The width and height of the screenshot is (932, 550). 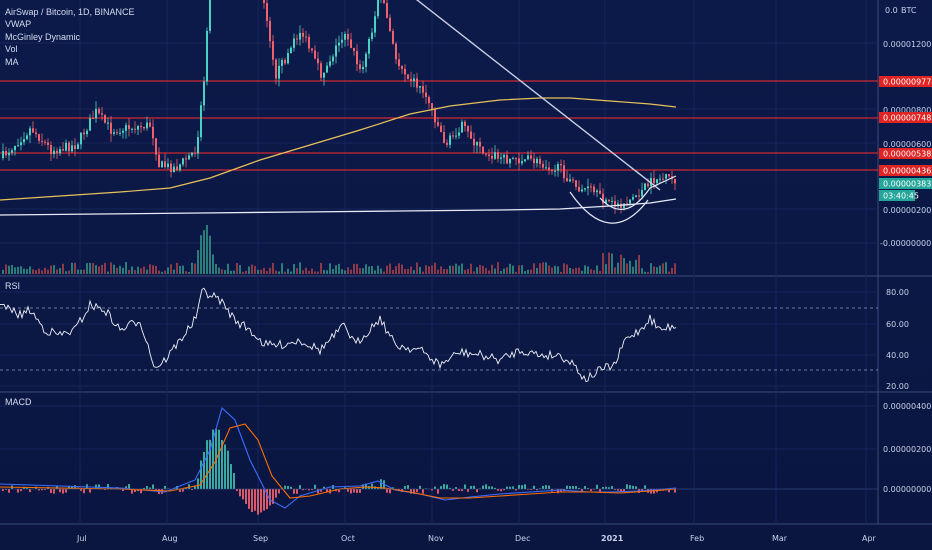 I want to click on last-price-tag: 0.00000383, so click(x=905, y=183).